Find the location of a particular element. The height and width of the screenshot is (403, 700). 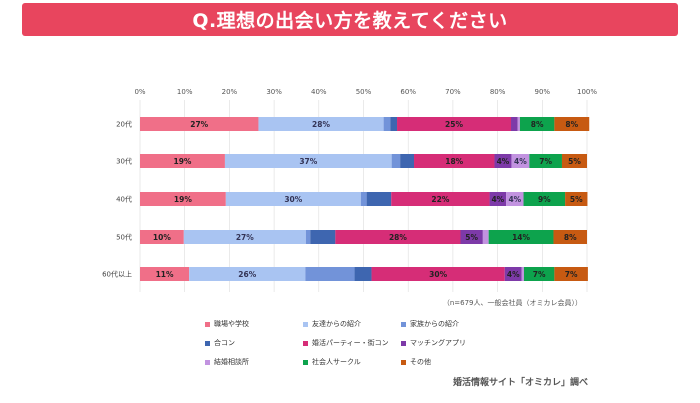

x-tick-label: 100% is located at coordinates (587, 92).